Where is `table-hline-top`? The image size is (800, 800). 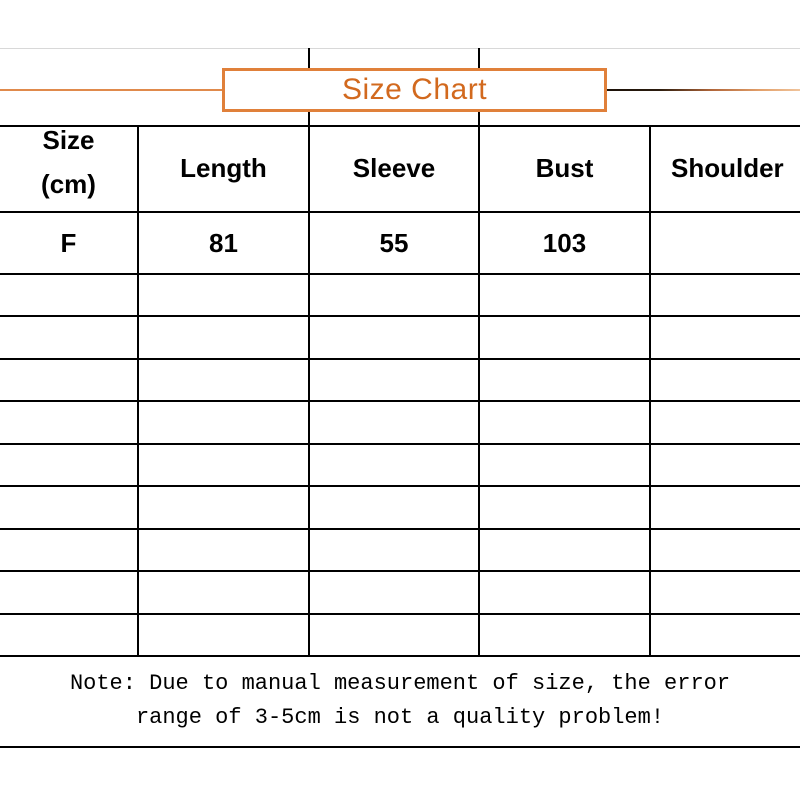
table-hline-top is located at coordinates (400, 126).